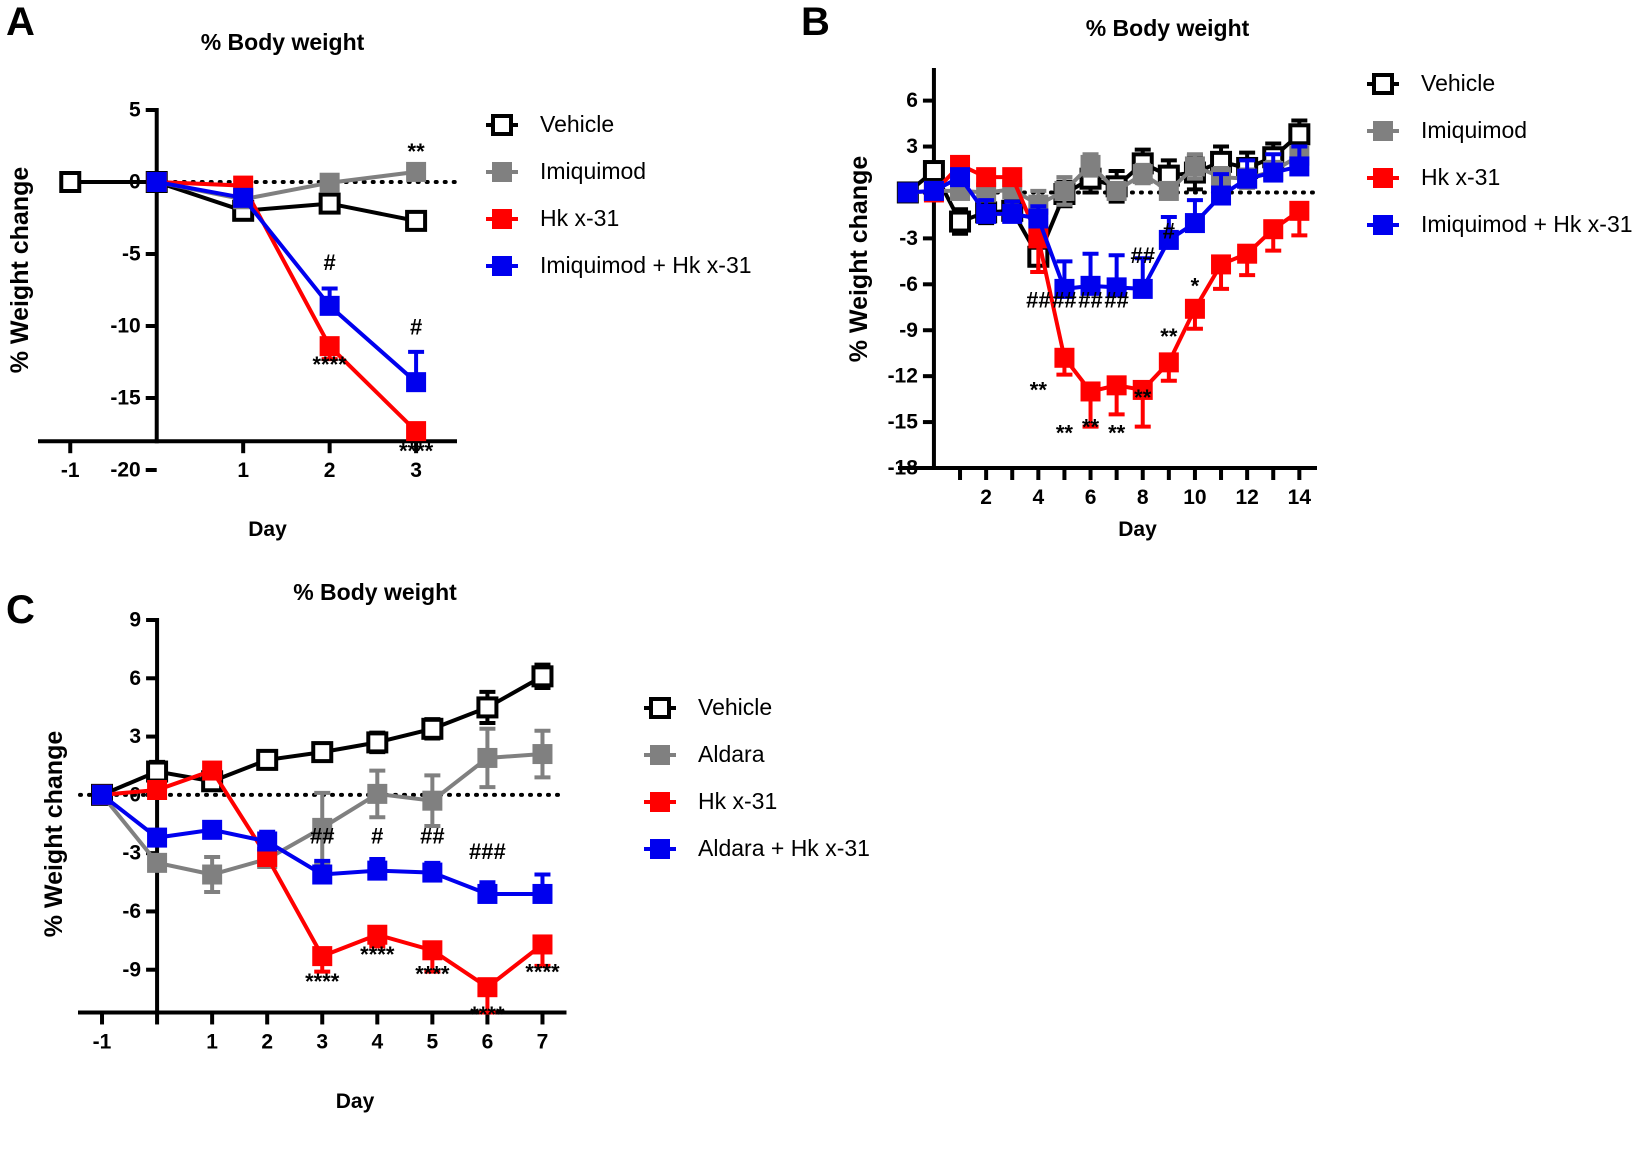 The height and width of the screenshot is (1169, 1642). Describe the element at coordinates (1091, 497) in the screenshot. I see `x-tick-label: 6` at that location.